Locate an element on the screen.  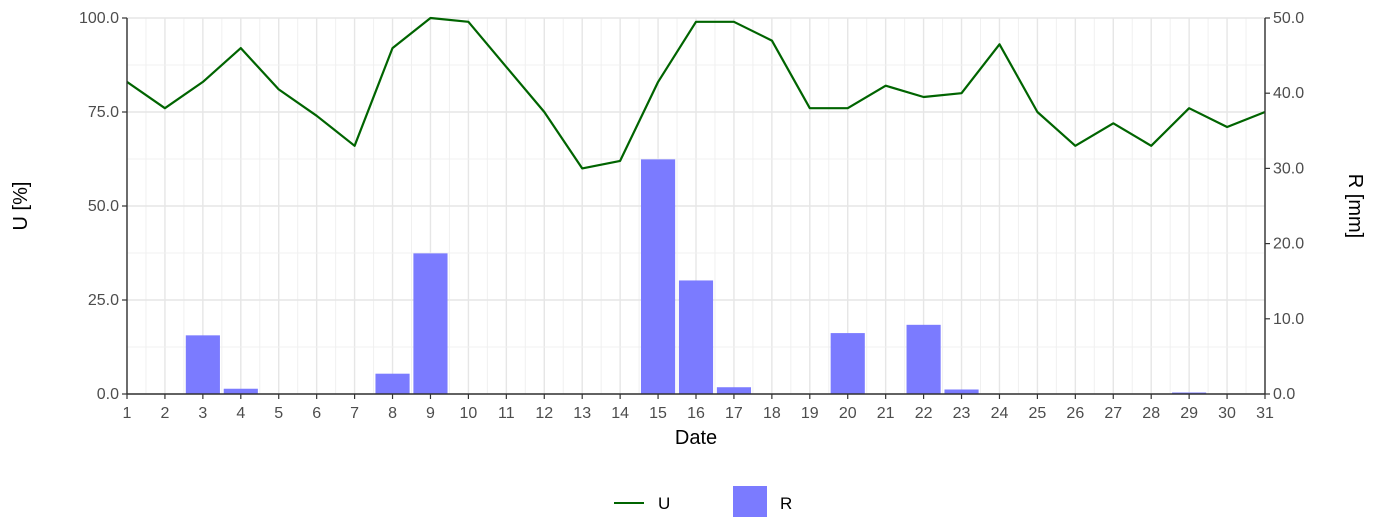
y-right-tick-label: 50.0 is located at coordinates (1288, 18).